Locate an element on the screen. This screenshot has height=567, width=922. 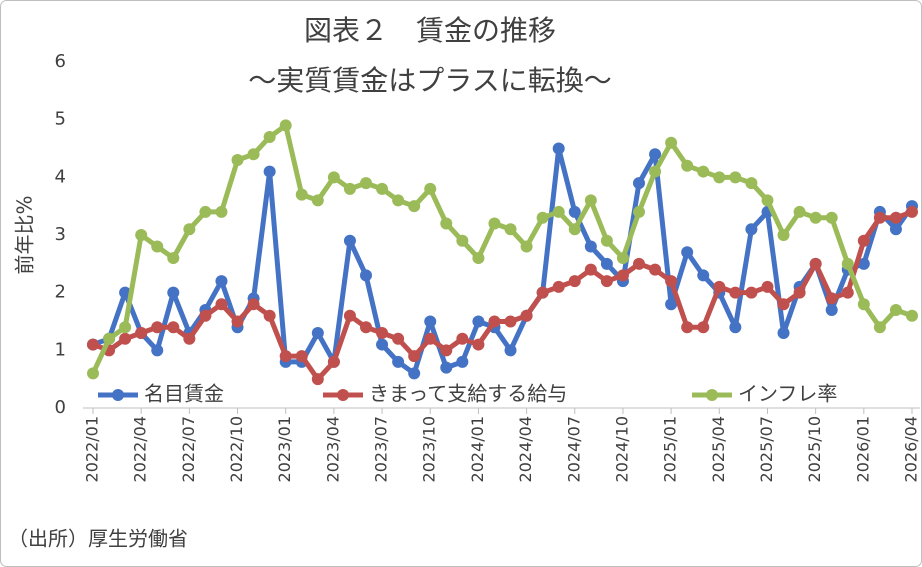
y-tick-label: 5 is located at coordinates (60, 119).